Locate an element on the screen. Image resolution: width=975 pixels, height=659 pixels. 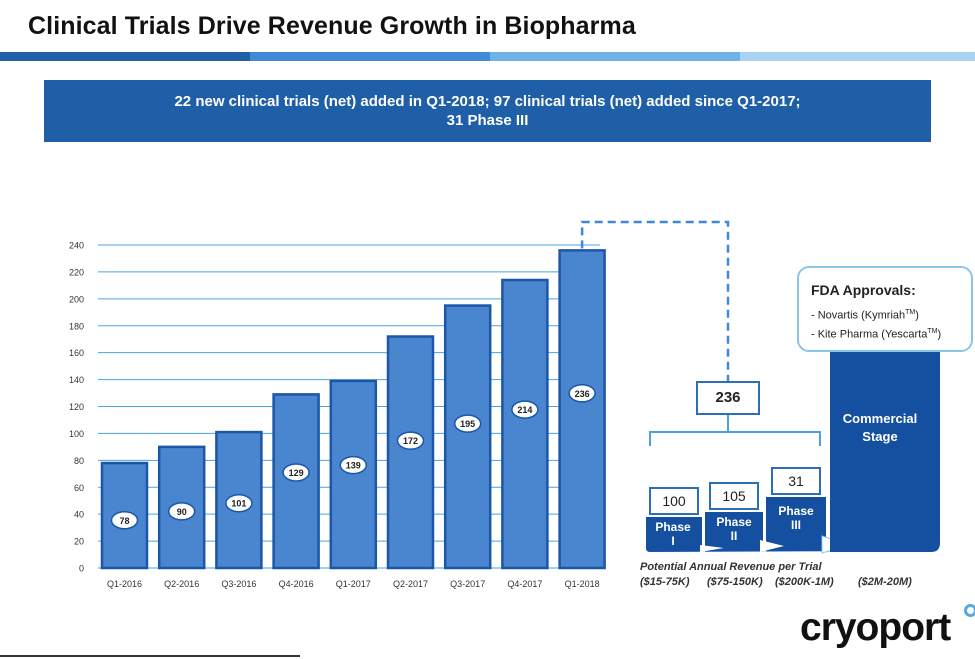
y-tick-label: 120 is located at coordinates (76, 407).